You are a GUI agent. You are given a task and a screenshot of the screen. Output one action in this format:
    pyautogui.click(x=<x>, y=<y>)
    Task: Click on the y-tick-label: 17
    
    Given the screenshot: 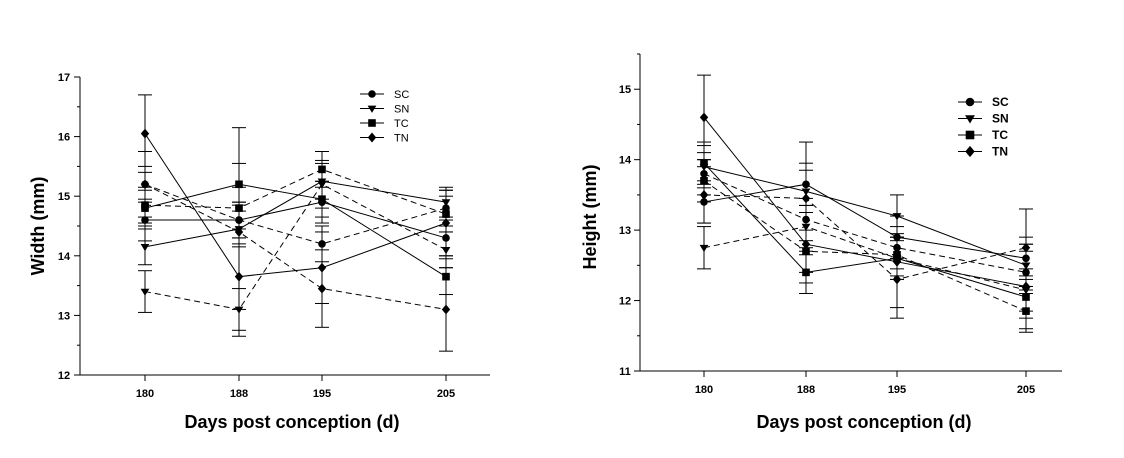 What is the action you would take?
    pyautogui.click(x=64, y=78)
    